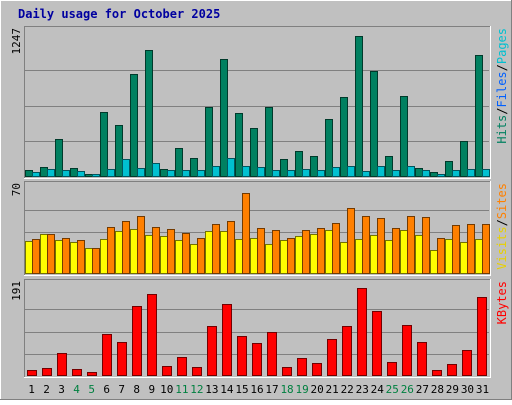  What do you see at coordinates (151, 389) in the screenshot?
I see `x-tick-label: 9` at bounding box center [151, 389].